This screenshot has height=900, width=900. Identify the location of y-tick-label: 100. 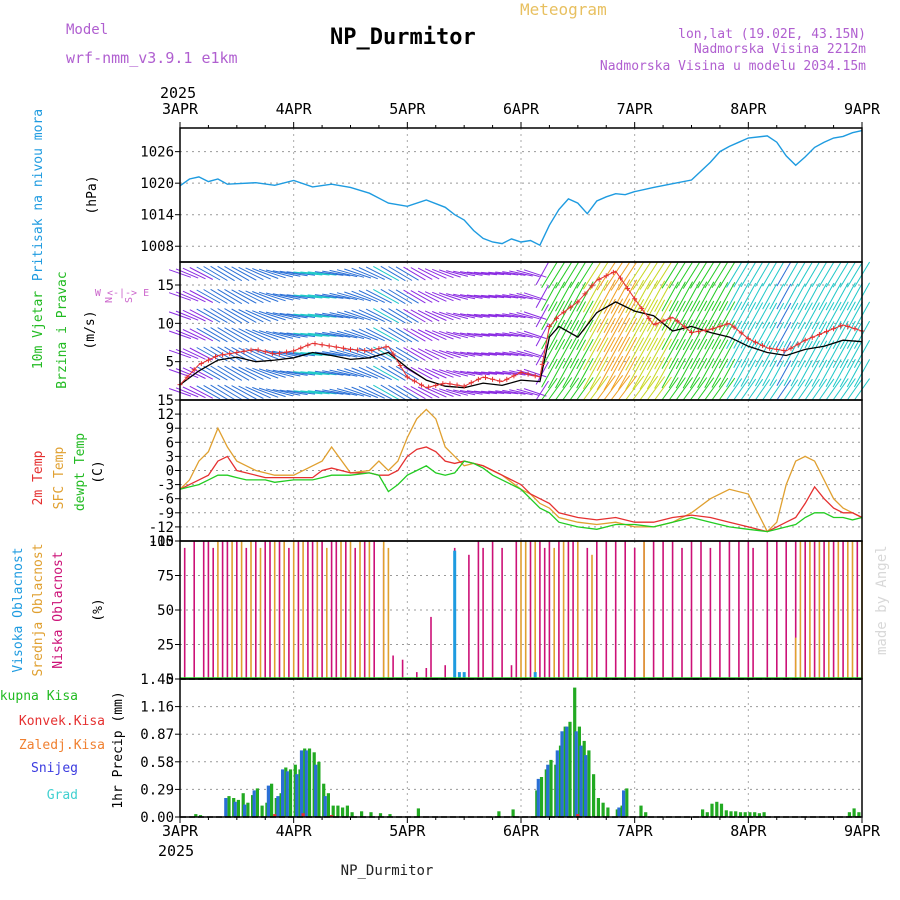
(161, 542).